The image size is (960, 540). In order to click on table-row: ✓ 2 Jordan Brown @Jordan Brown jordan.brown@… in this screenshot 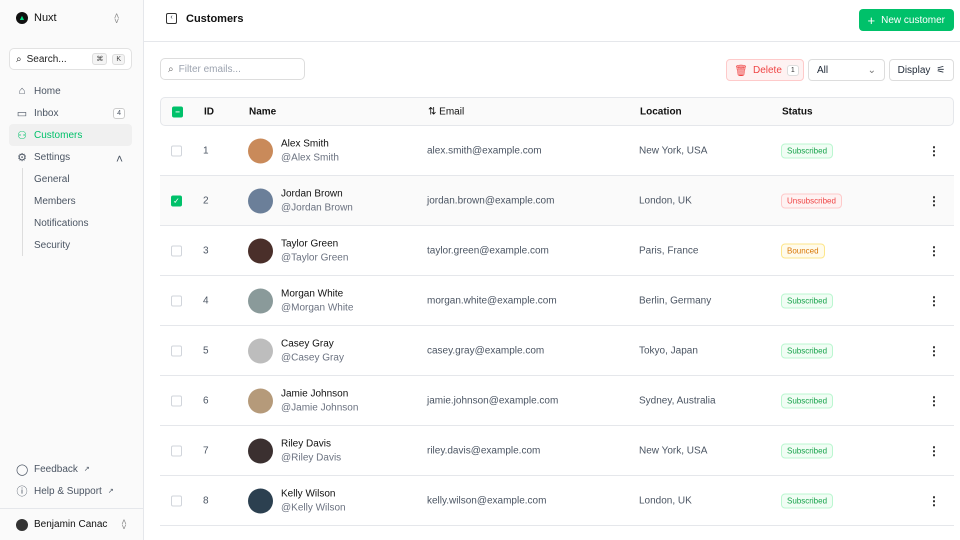, I will do `click(557, 201)`.